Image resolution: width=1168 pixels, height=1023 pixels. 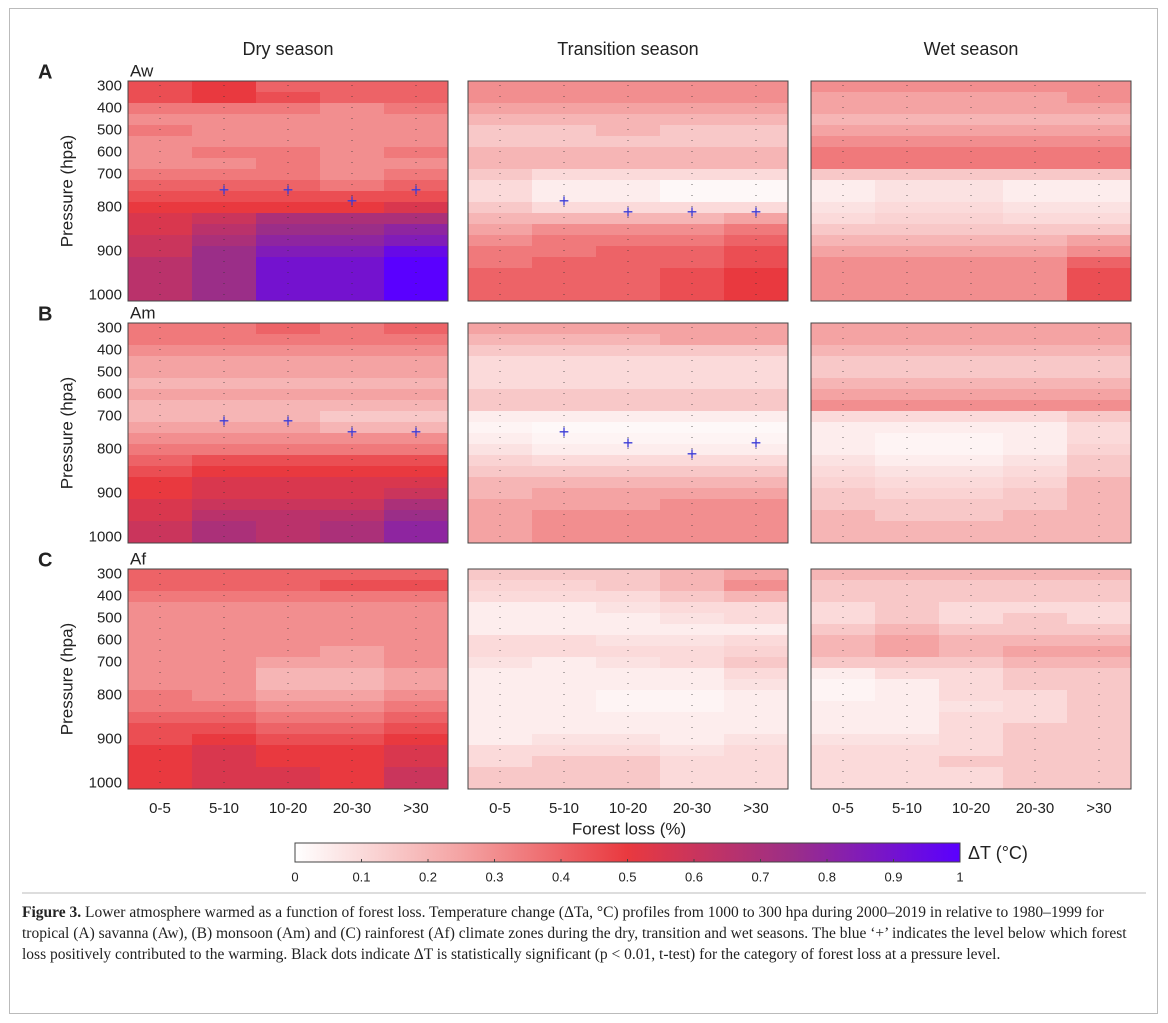 I want to click on x-tick-label: 0-5, so click(x=160, y=808).